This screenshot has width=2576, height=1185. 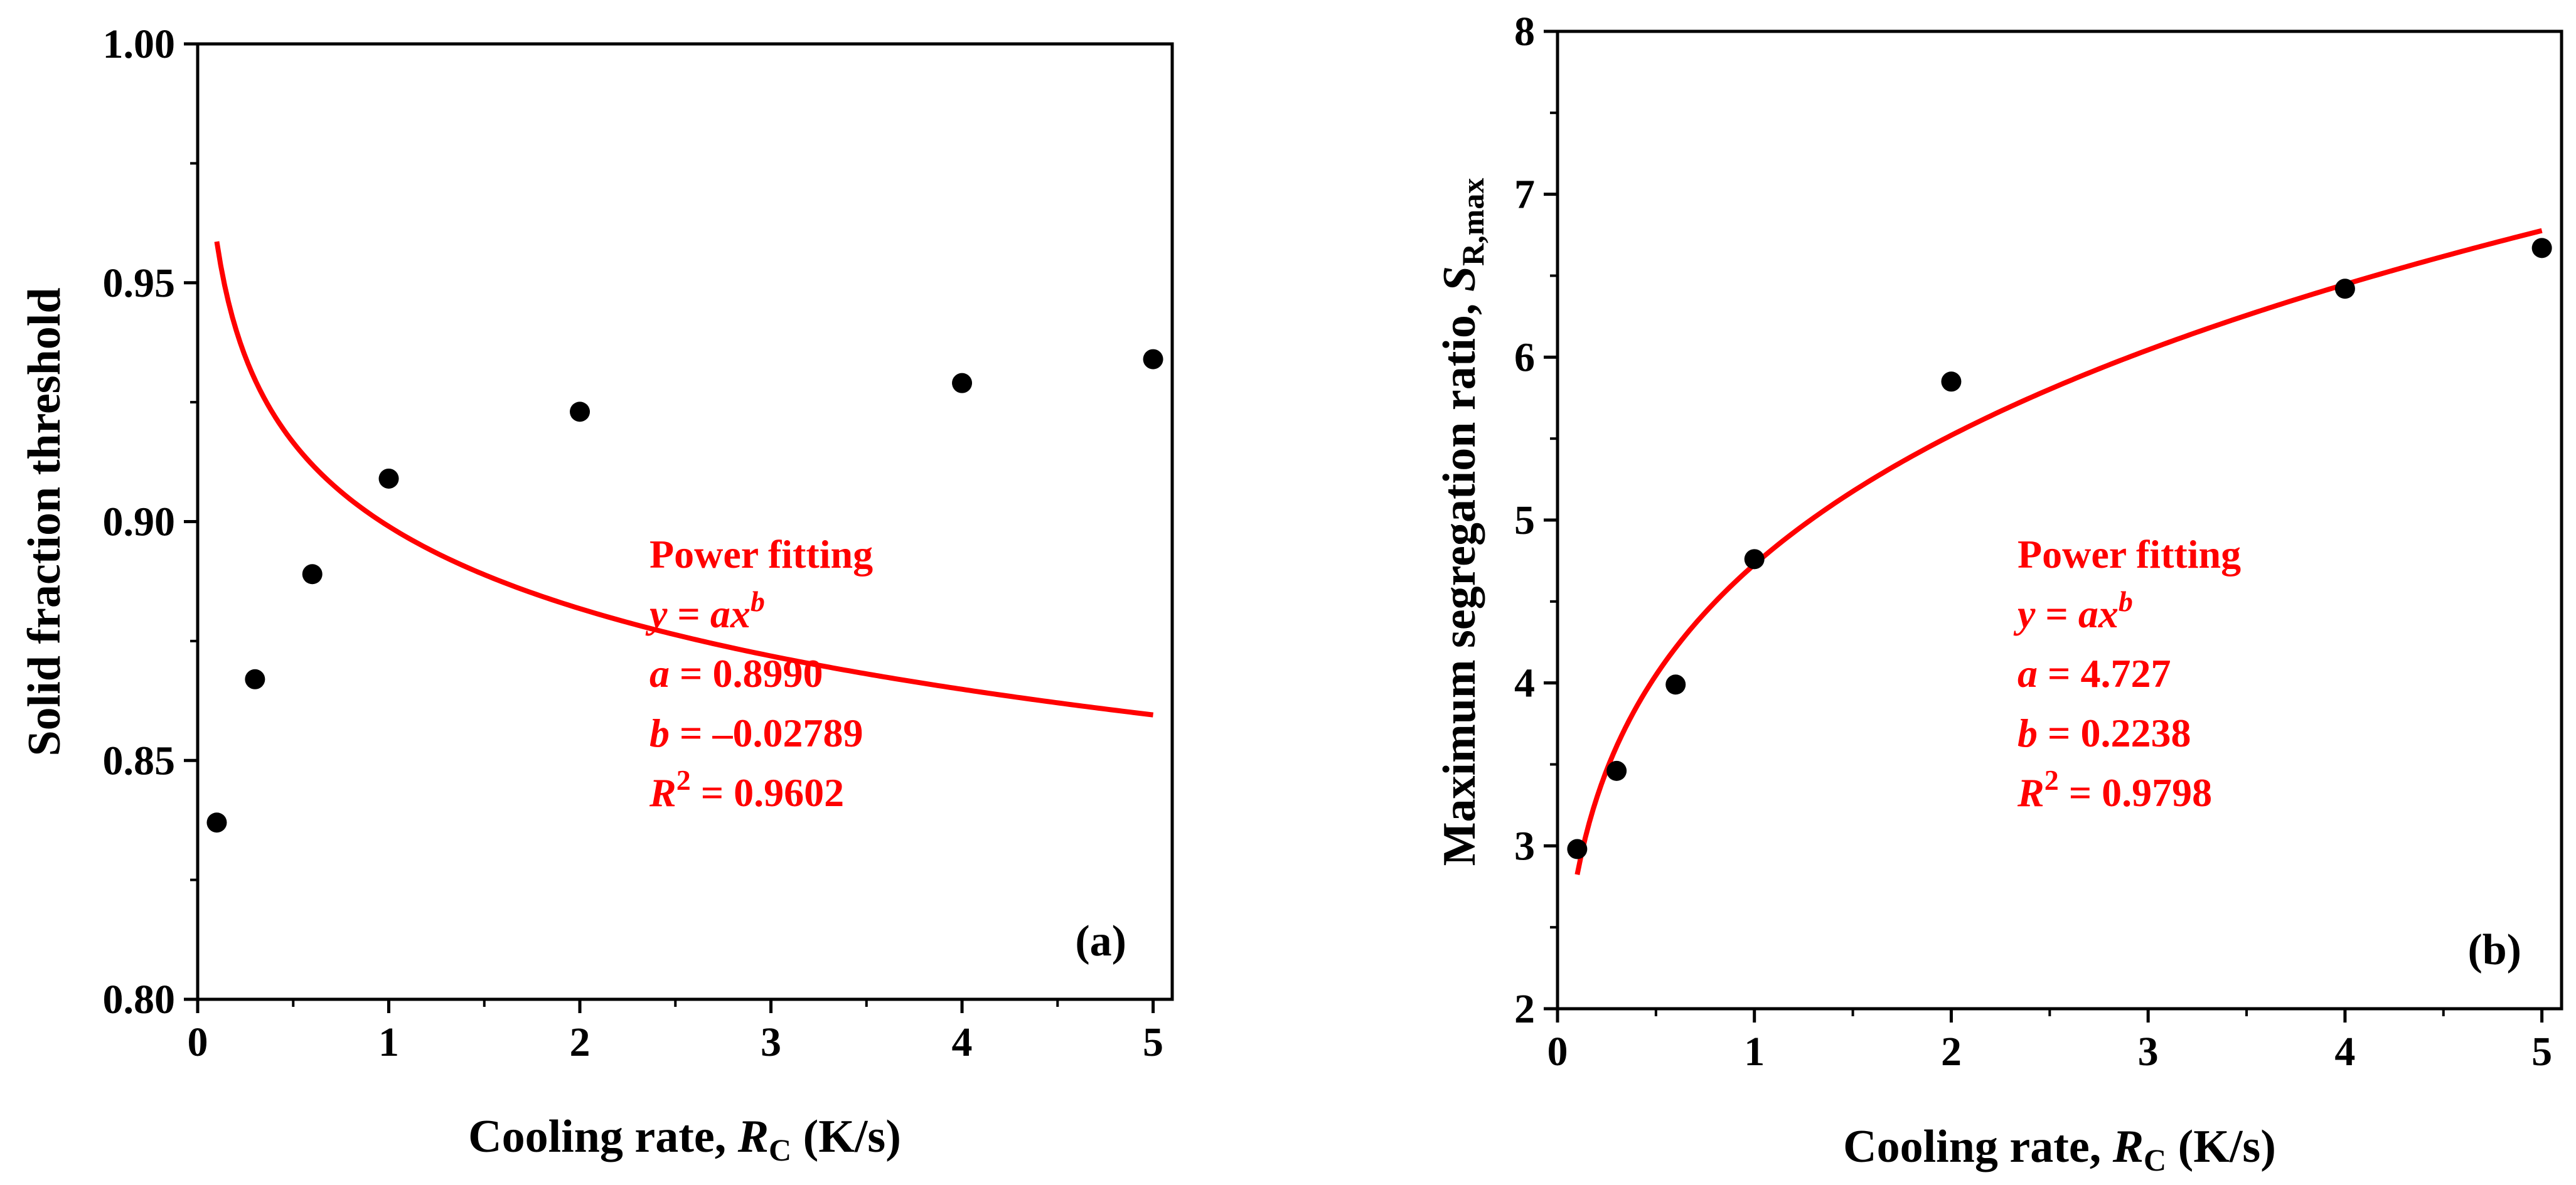 I want to click on fit-layer, so click(x=684, y=480).